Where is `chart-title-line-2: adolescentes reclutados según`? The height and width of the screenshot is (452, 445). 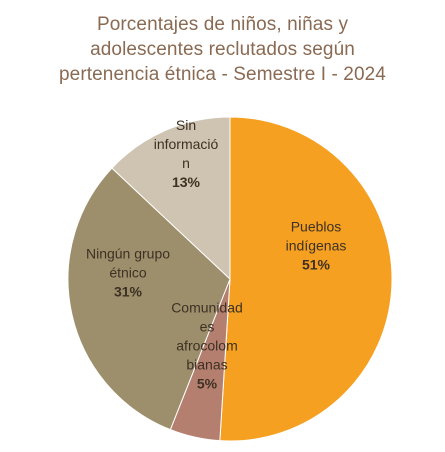
chart-title-line-2: adolescentes reclutados según is located at coordinates (222, 49).